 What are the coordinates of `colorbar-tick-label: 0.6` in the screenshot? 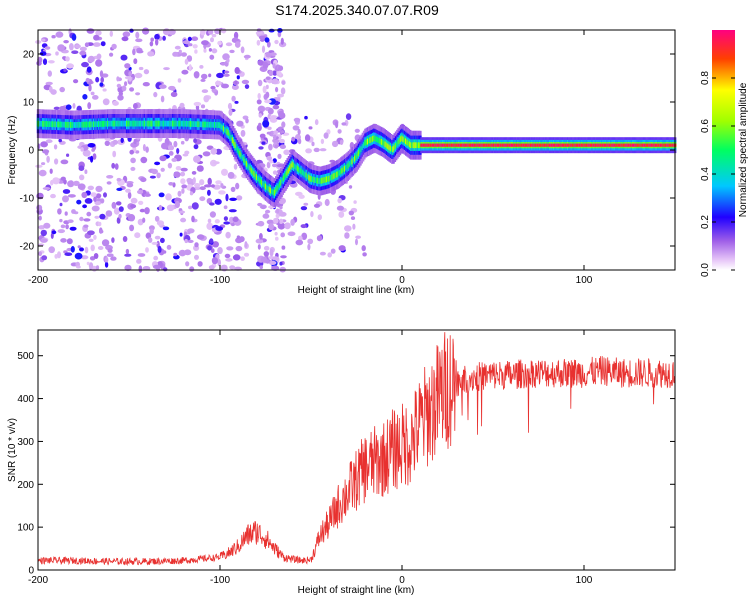 It's located at (705, 126).